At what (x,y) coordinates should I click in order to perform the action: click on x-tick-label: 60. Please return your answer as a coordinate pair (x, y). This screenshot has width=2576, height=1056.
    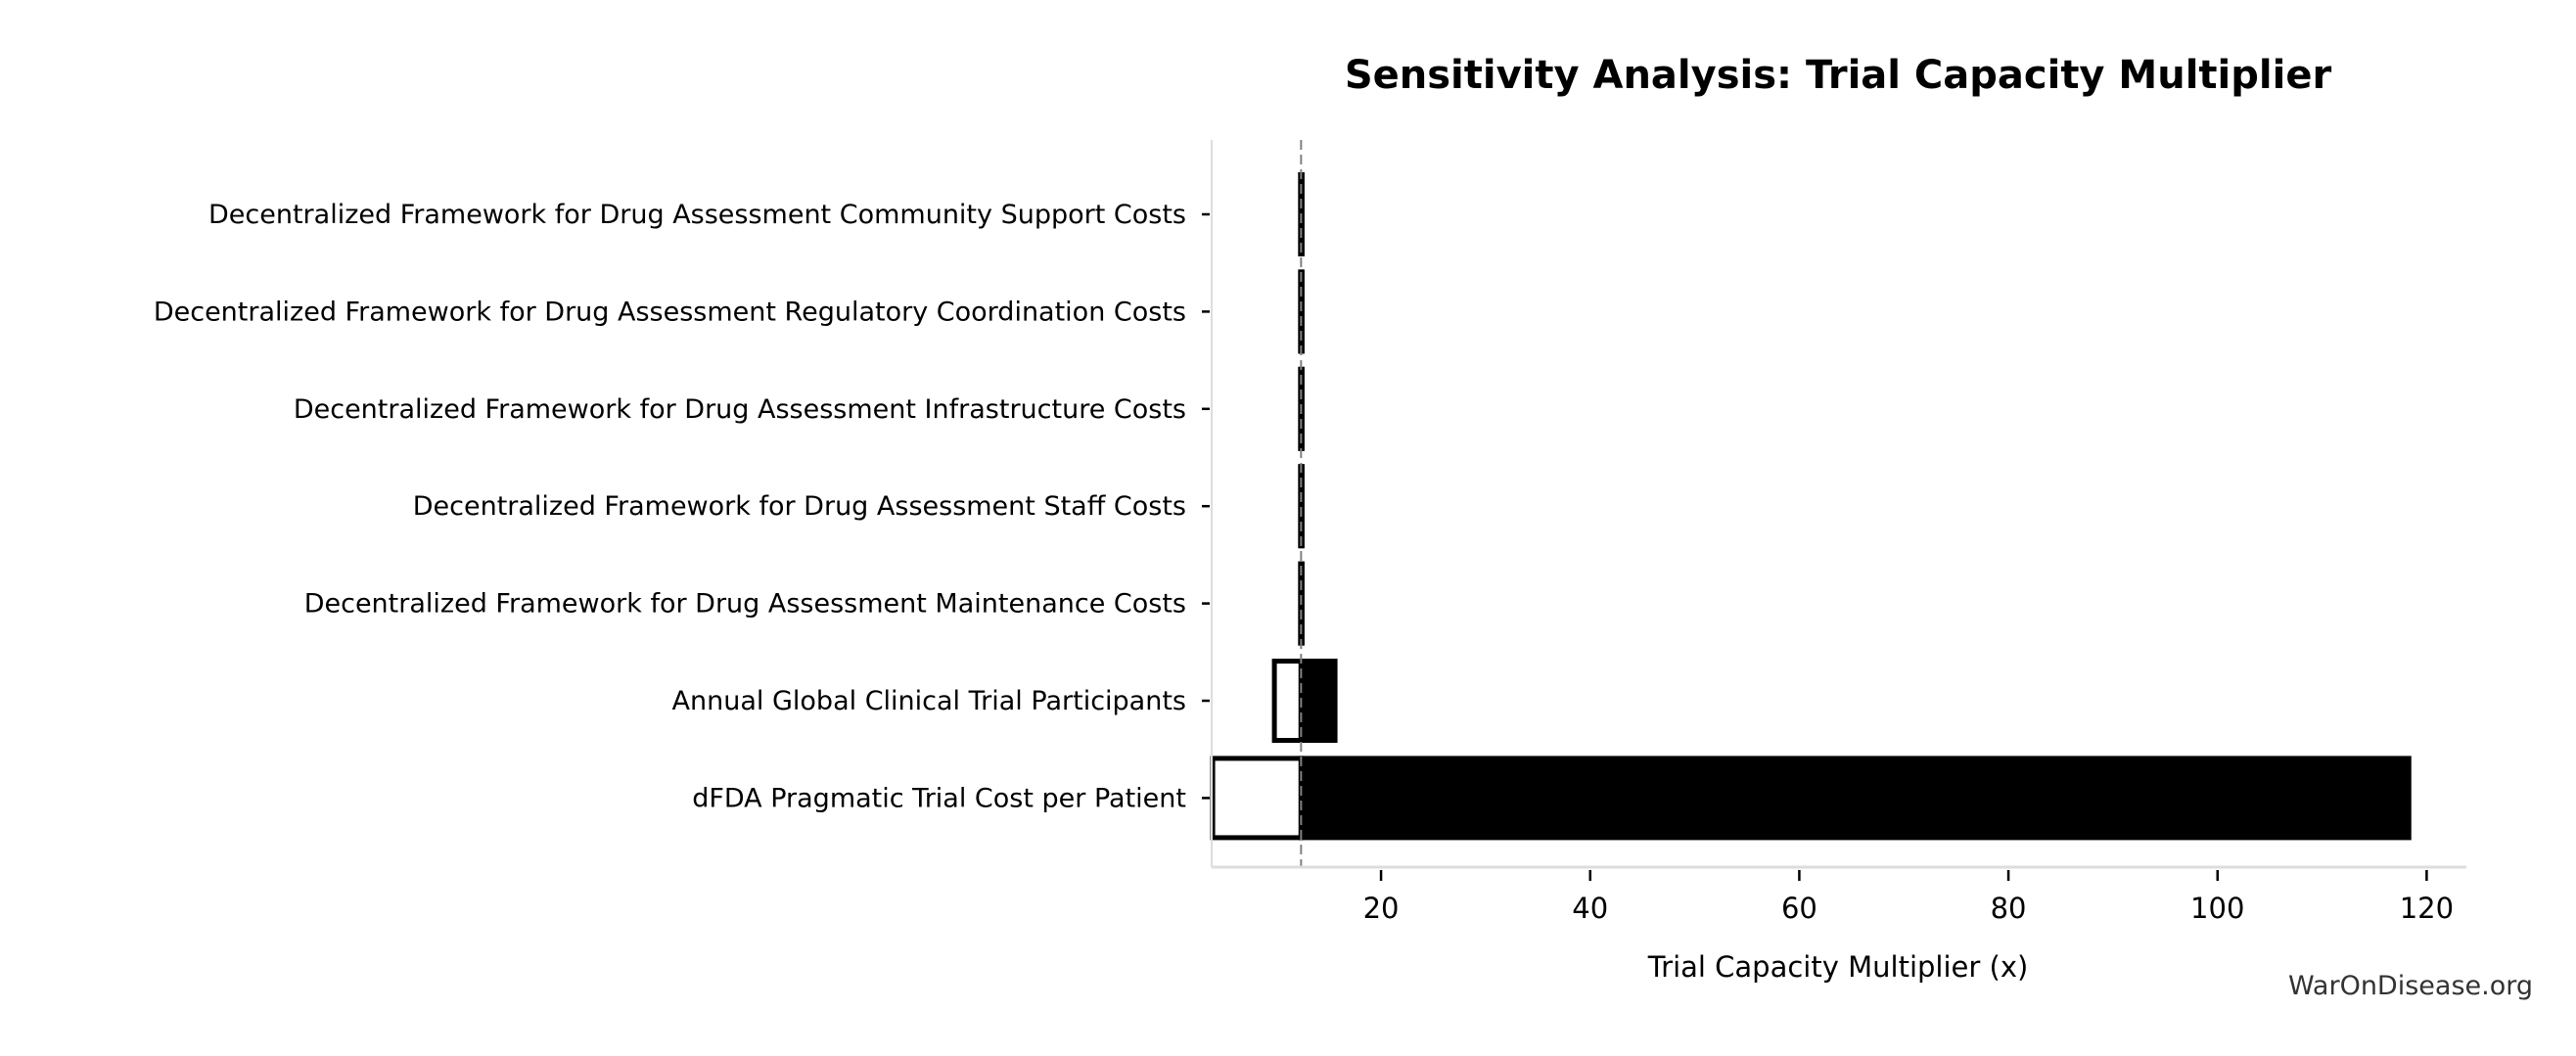
    Looking at the image, I should click on (1799, 908).